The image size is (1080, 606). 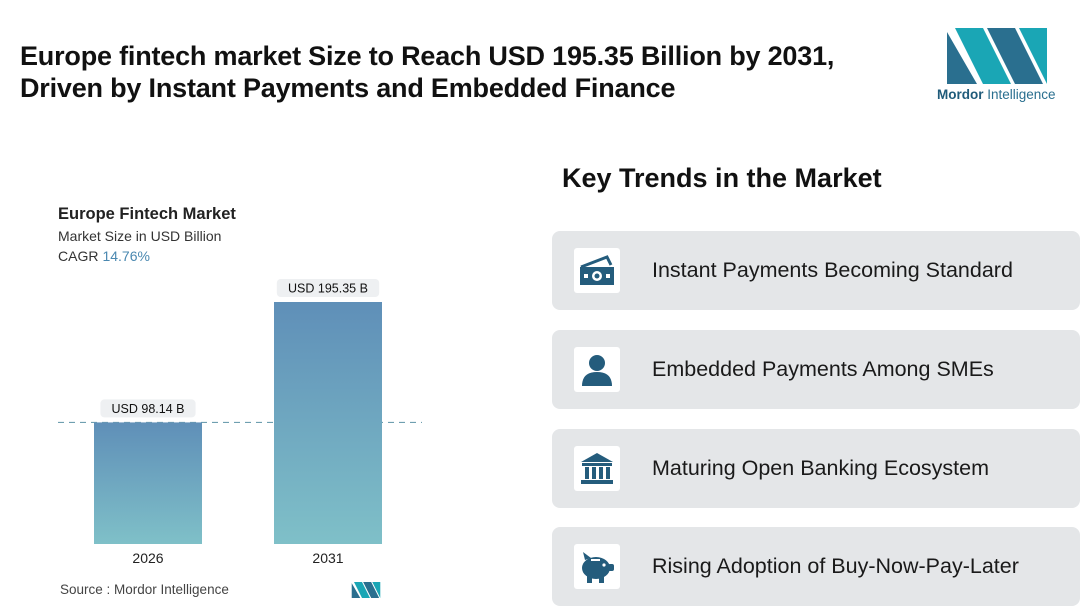 I want to click on data-label: USD 98.14 B, so click(x=148, y=409).